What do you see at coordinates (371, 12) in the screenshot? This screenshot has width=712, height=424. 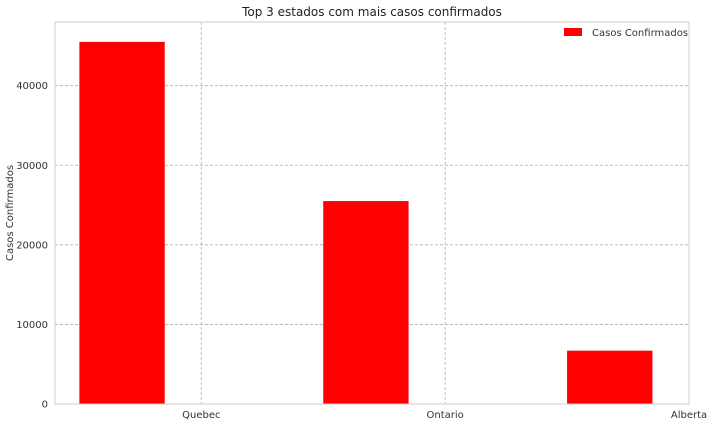 I see `chart-title: Top 3 estados com mais casos confirmados` at bounding box center [371, 12].